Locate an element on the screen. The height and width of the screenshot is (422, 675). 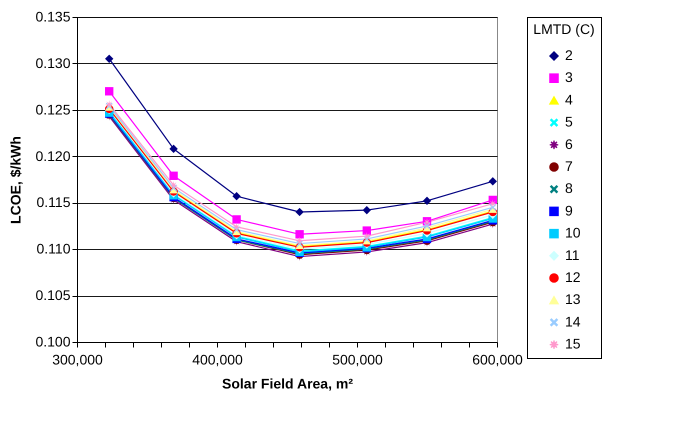
y-axis-title: LCOE, $/kWh is located at coordinates (15, 180).